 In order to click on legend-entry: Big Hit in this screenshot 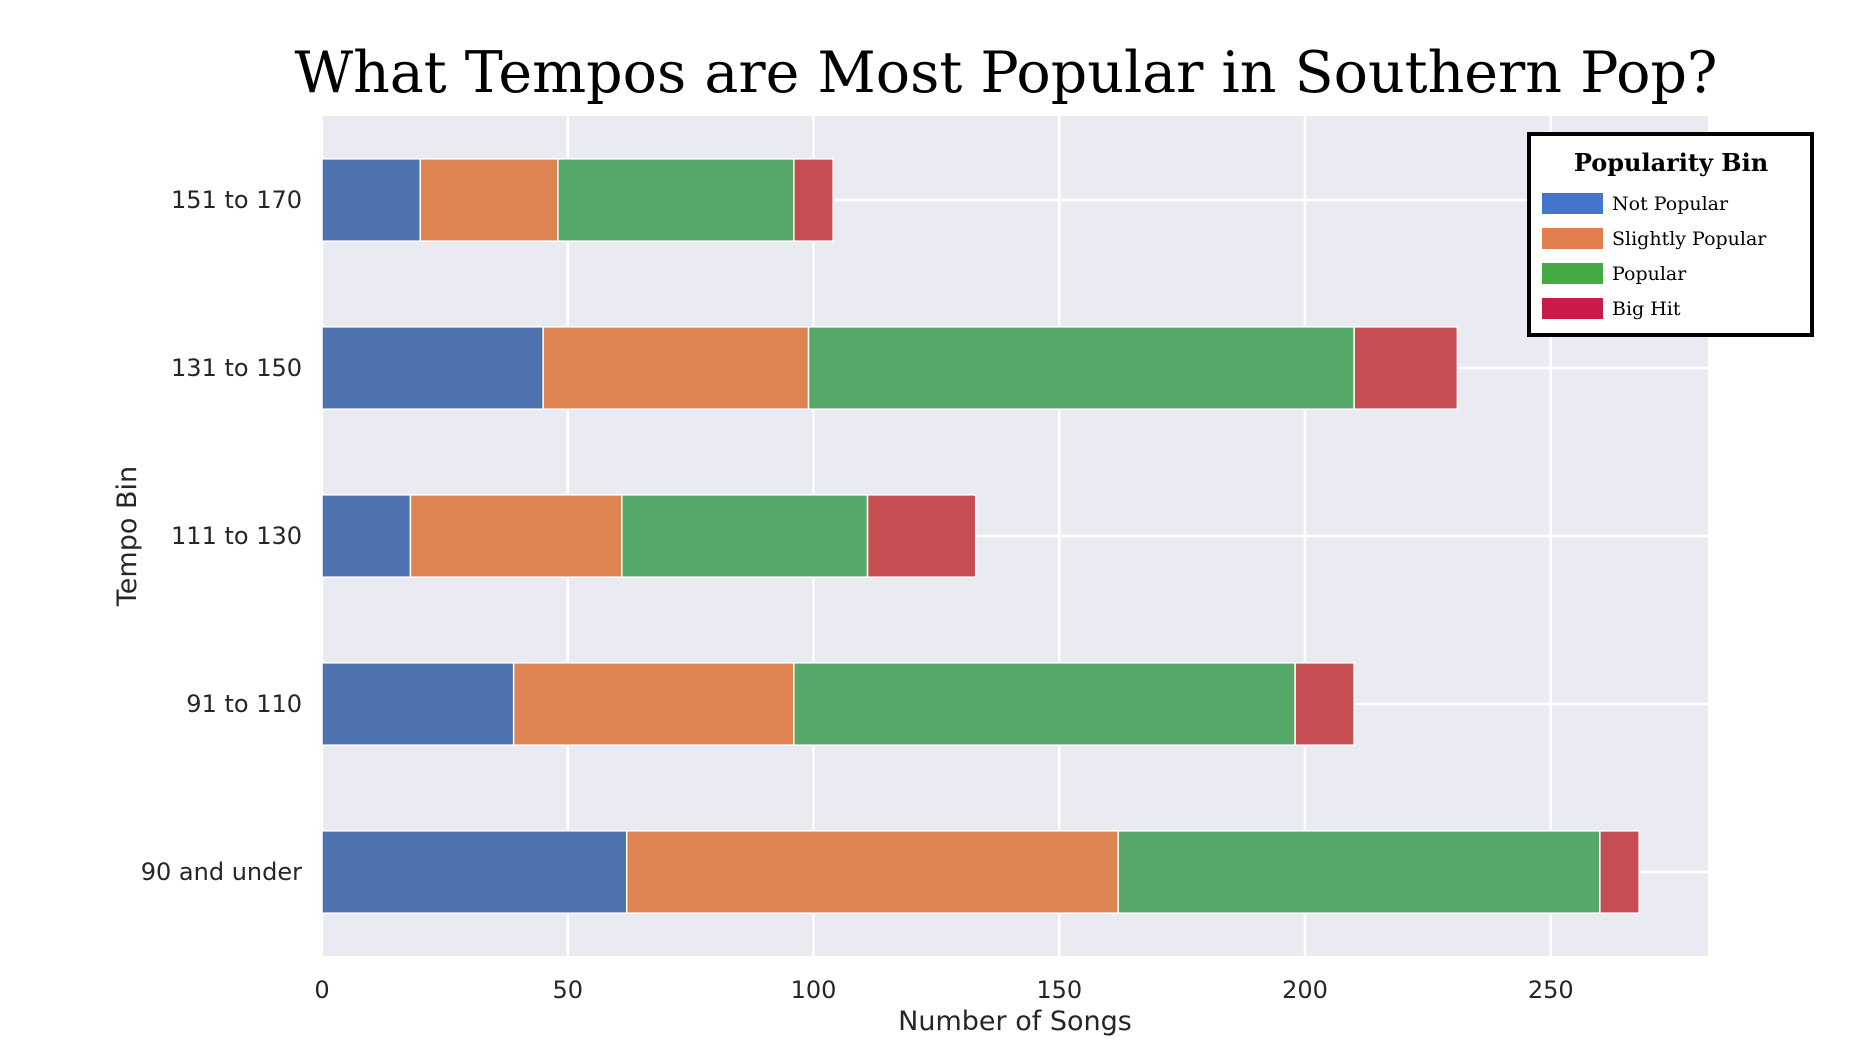, I will do `click(1646, 309)`.